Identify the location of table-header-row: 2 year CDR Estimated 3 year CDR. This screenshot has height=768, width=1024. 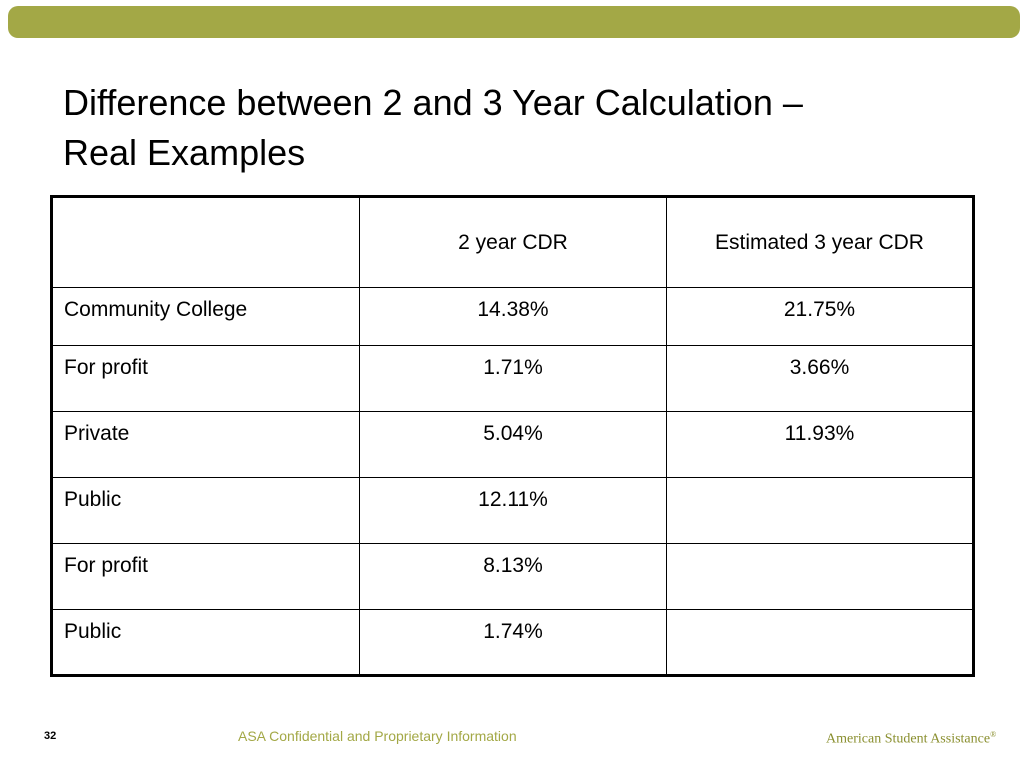
(512, 242).